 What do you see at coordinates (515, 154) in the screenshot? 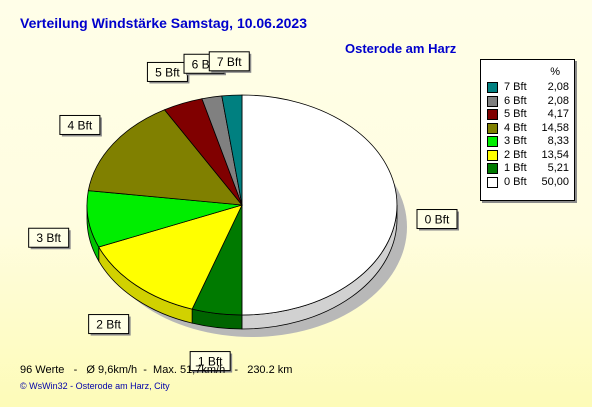
I see `legend-label: 2 Bft` at bounding box center [515, 154].